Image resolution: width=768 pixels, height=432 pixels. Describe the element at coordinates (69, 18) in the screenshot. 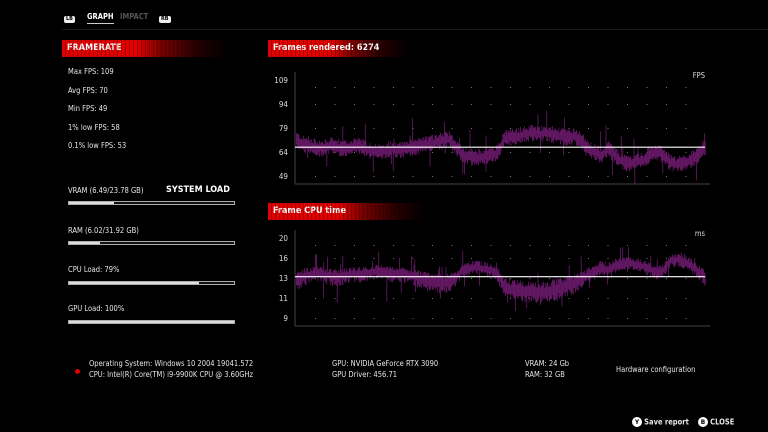

I see `lb-button: LB` at that location.